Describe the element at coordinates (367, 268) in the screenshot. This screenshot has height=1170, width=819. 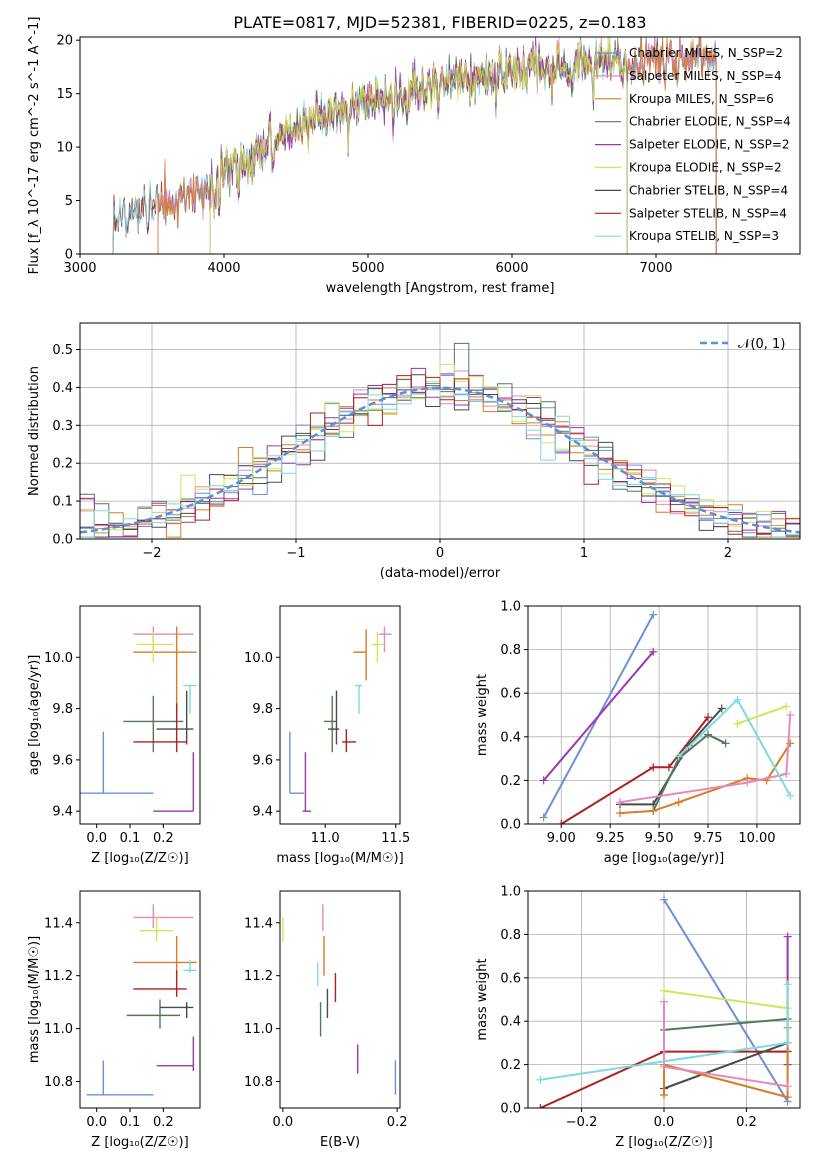
I see `x-tick-label: 5000` at that location.